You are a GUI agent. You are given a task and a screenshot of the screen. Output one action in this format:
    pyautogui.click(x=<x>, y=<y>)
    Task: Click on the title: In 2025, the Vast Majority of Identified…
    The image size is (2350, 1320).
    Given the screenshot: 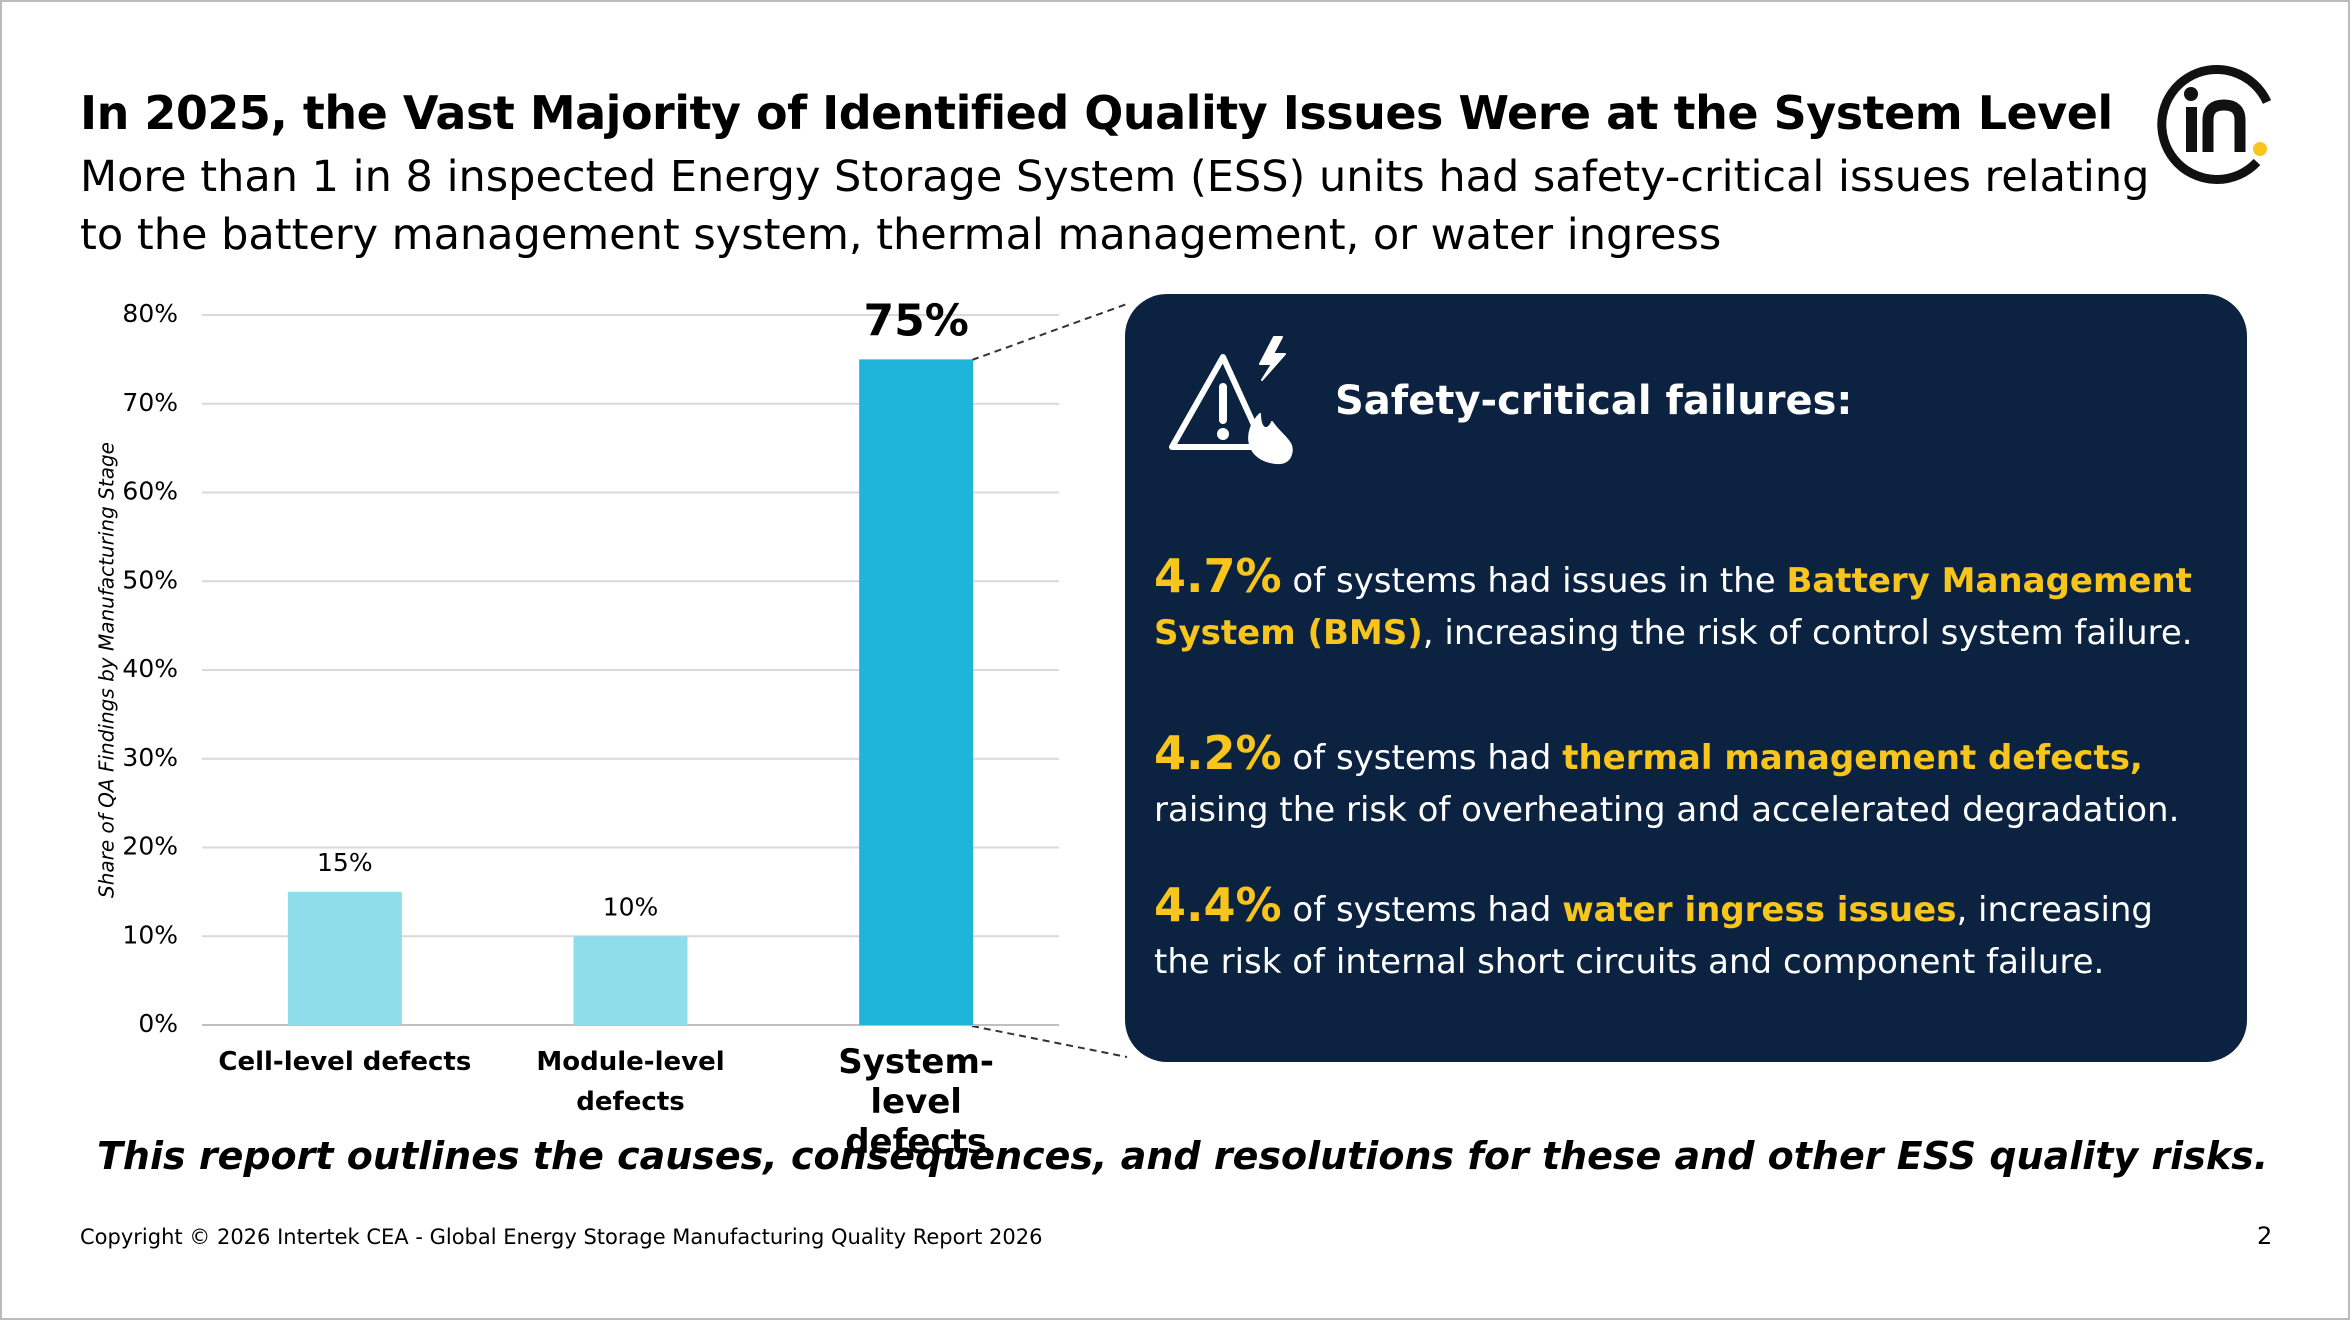 What is the action you would take?
    pyautogui.click(x=1096, y=113)
    